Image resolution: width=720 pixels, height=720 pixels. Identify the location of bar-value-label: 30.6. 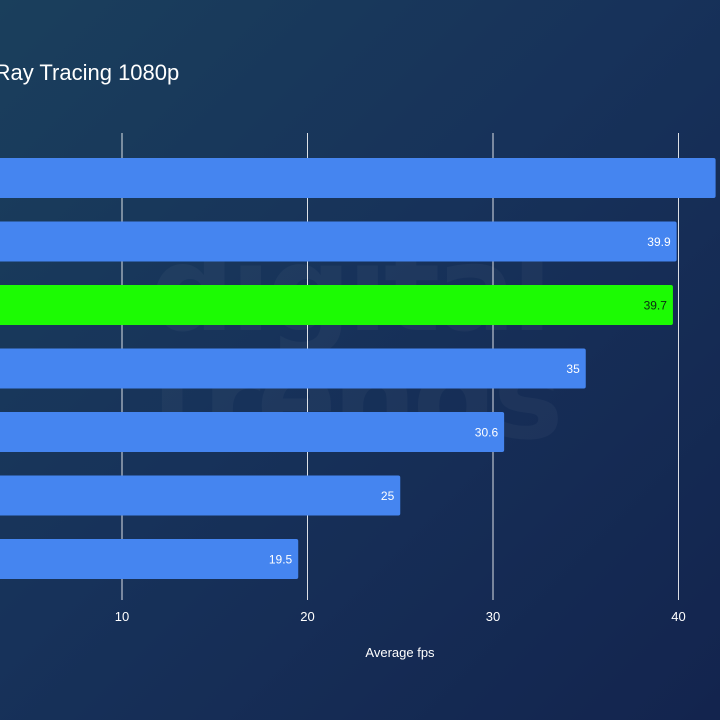
(487, 433).